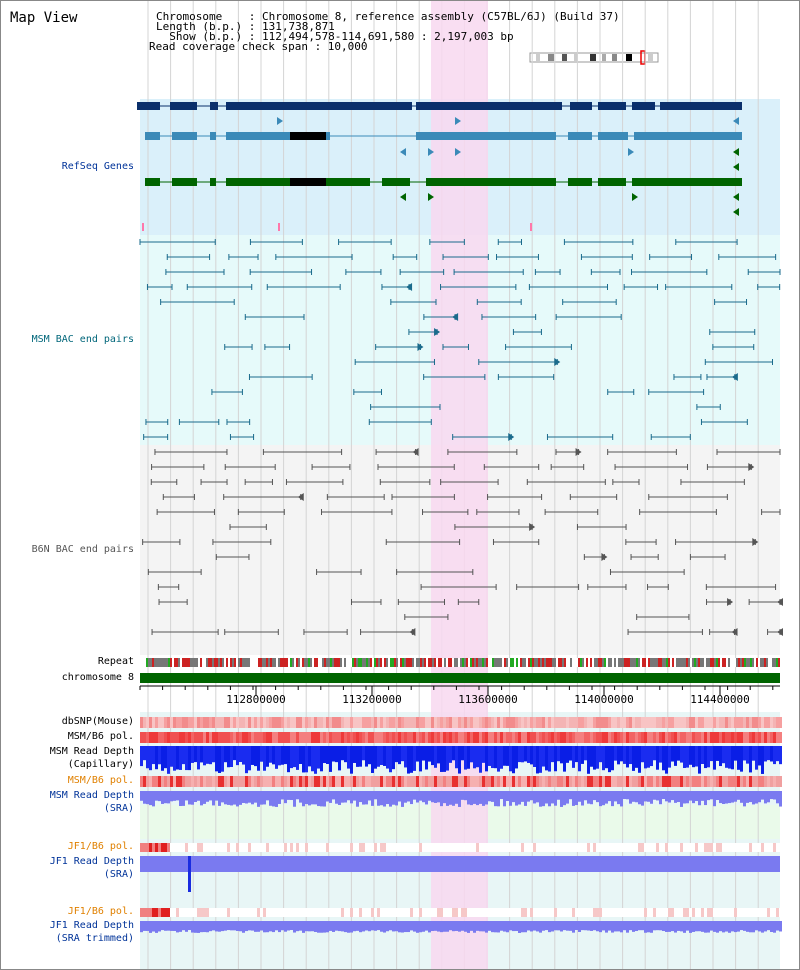  I want to click on track-label-jf1-depth-sra-sub: (SRA), so click(118, 874).